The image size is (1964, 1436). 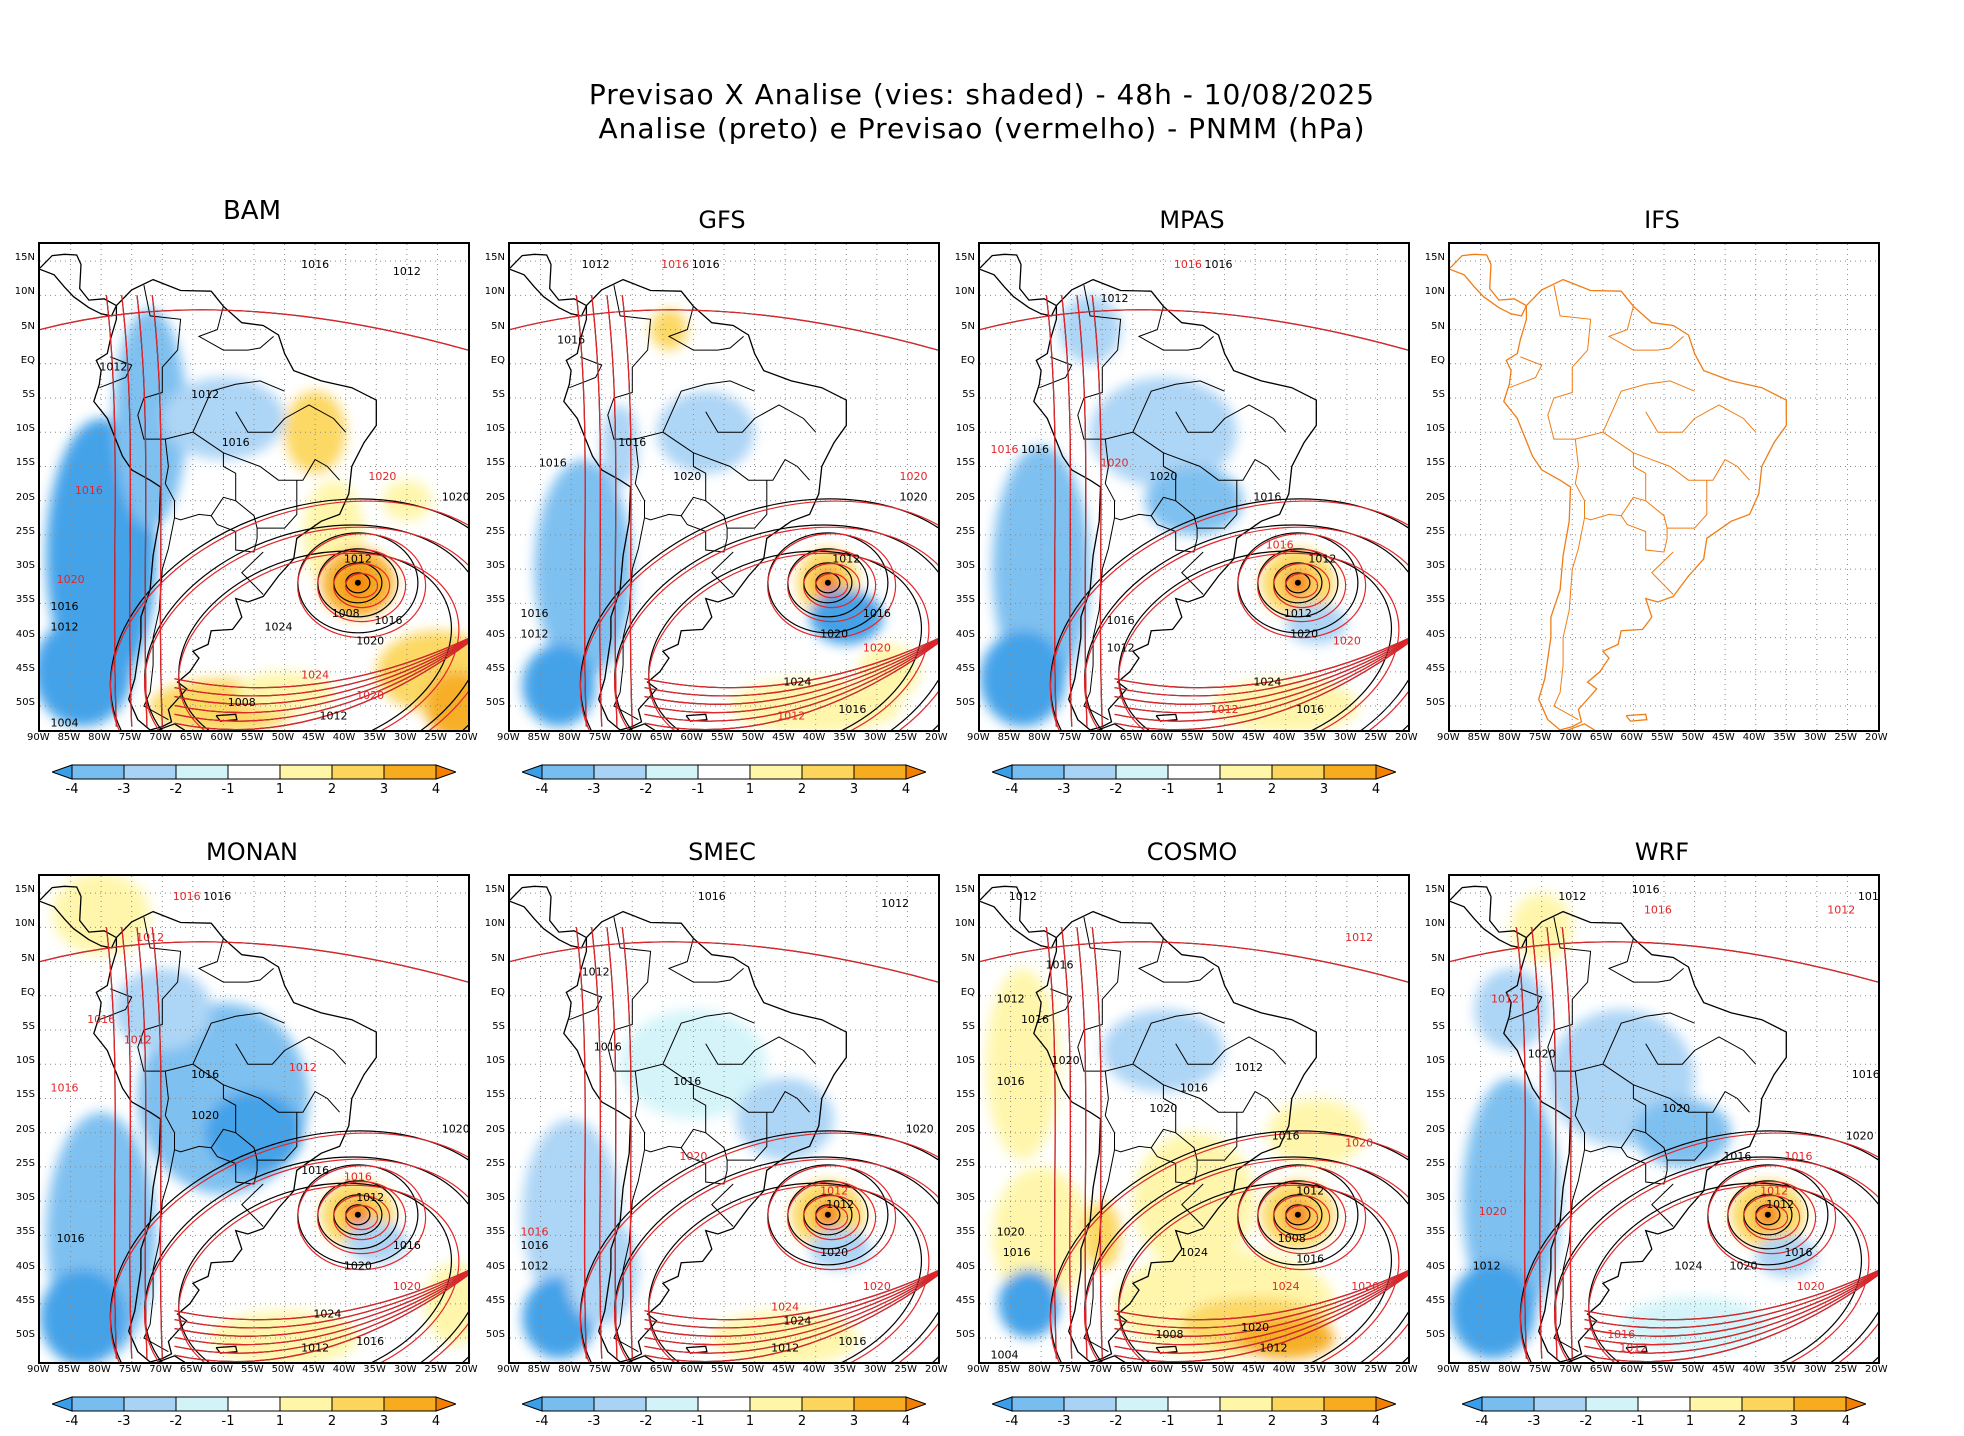 I want to click on lat-tick-label: 15S, so click(x=25, y=463).